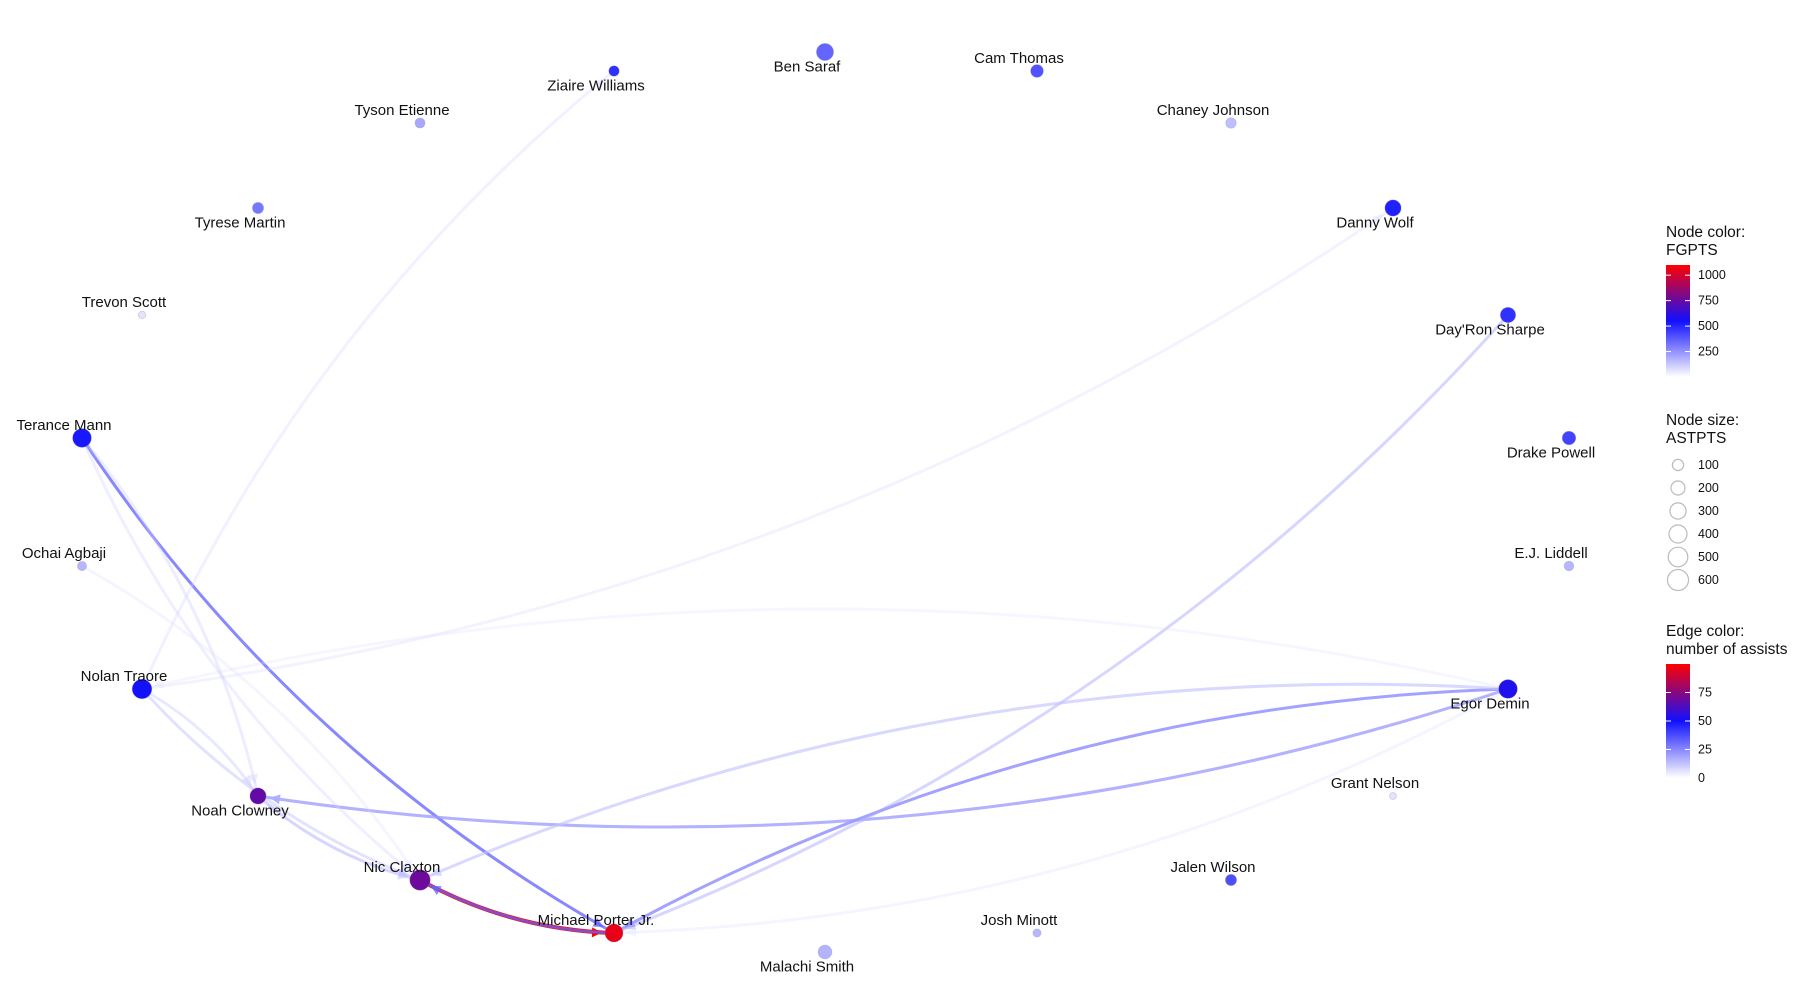 Image resolution: width=1800 pixels, height=1000 pixels. I want to click on node-michael-porter-jr, so click(614, 933).